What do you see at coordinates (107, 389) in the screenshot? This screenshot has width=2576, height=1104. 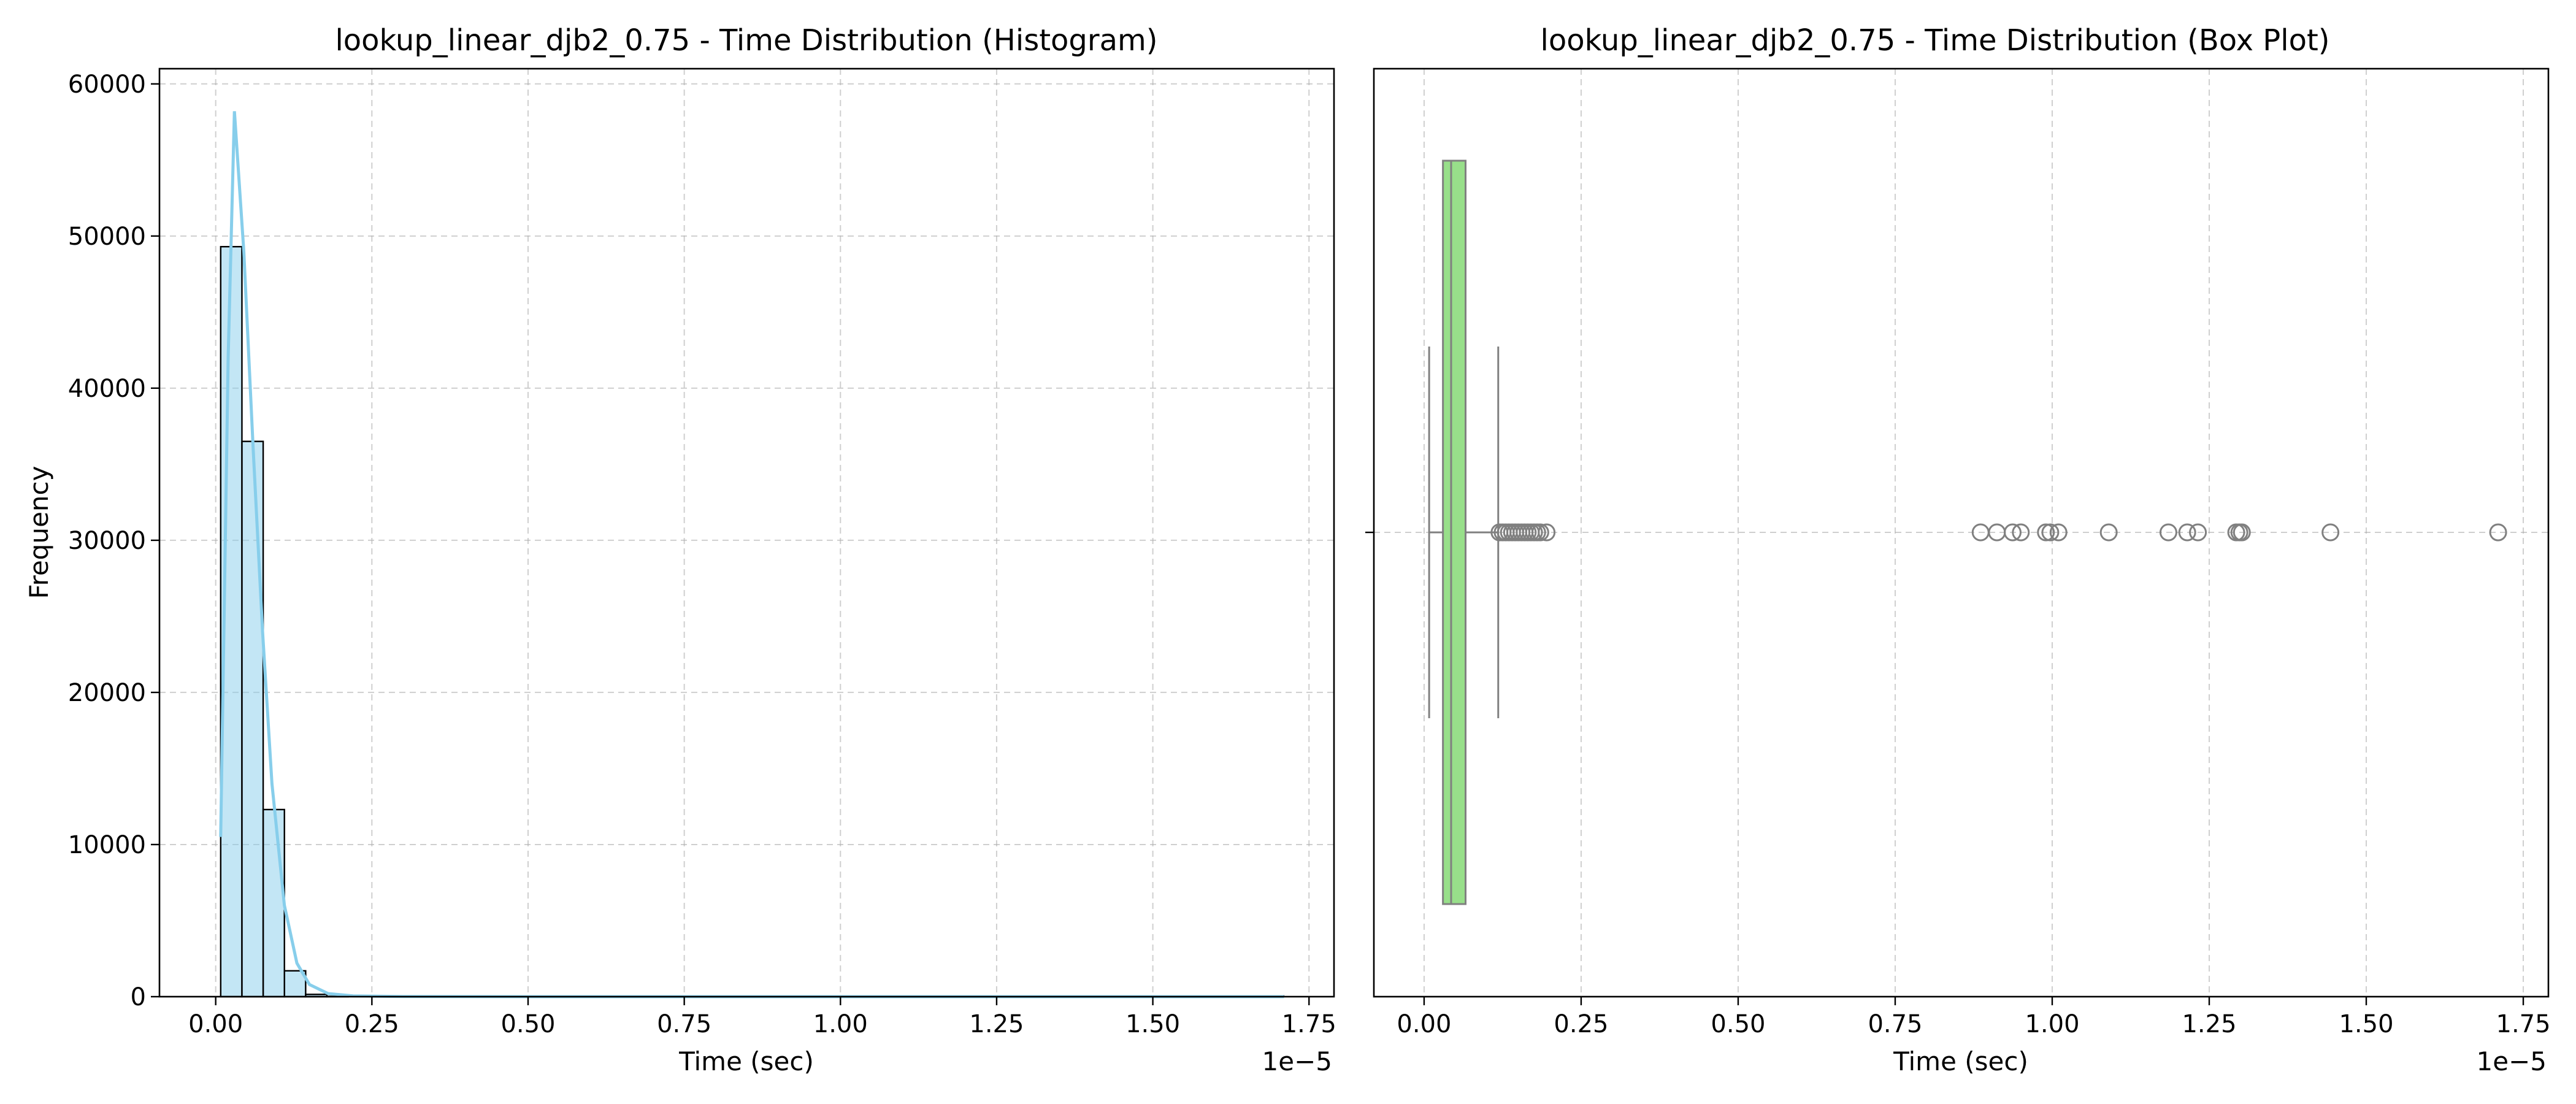 I see `histogram-y-tick-label: 40000` at bounding box center [107, 389].